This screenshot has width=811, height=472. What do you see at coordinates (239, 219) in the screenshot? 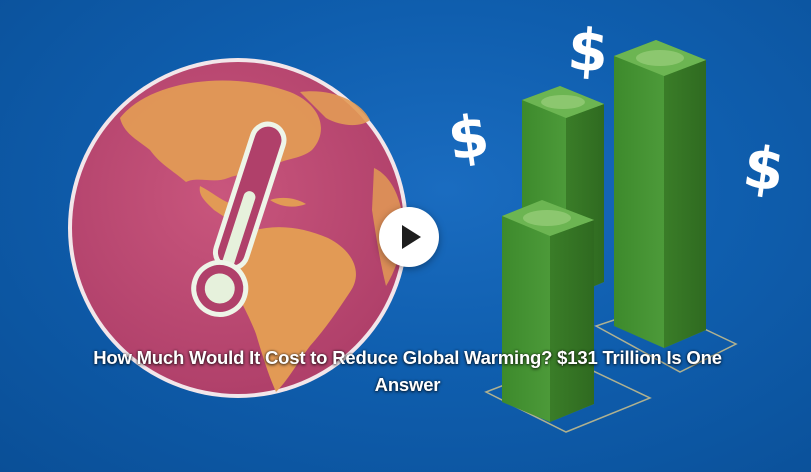
I see `thermometer-icon` at bounding box center [239, 219].